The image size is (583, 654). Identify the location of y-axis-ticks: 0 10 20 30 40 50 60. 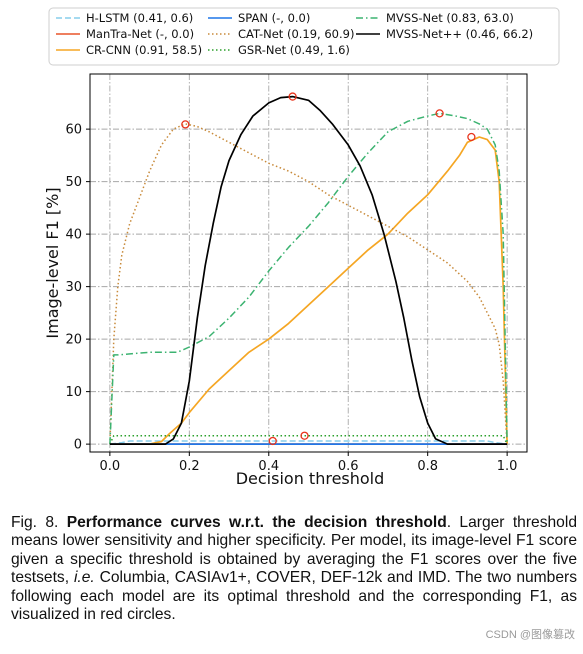
(77, 288).